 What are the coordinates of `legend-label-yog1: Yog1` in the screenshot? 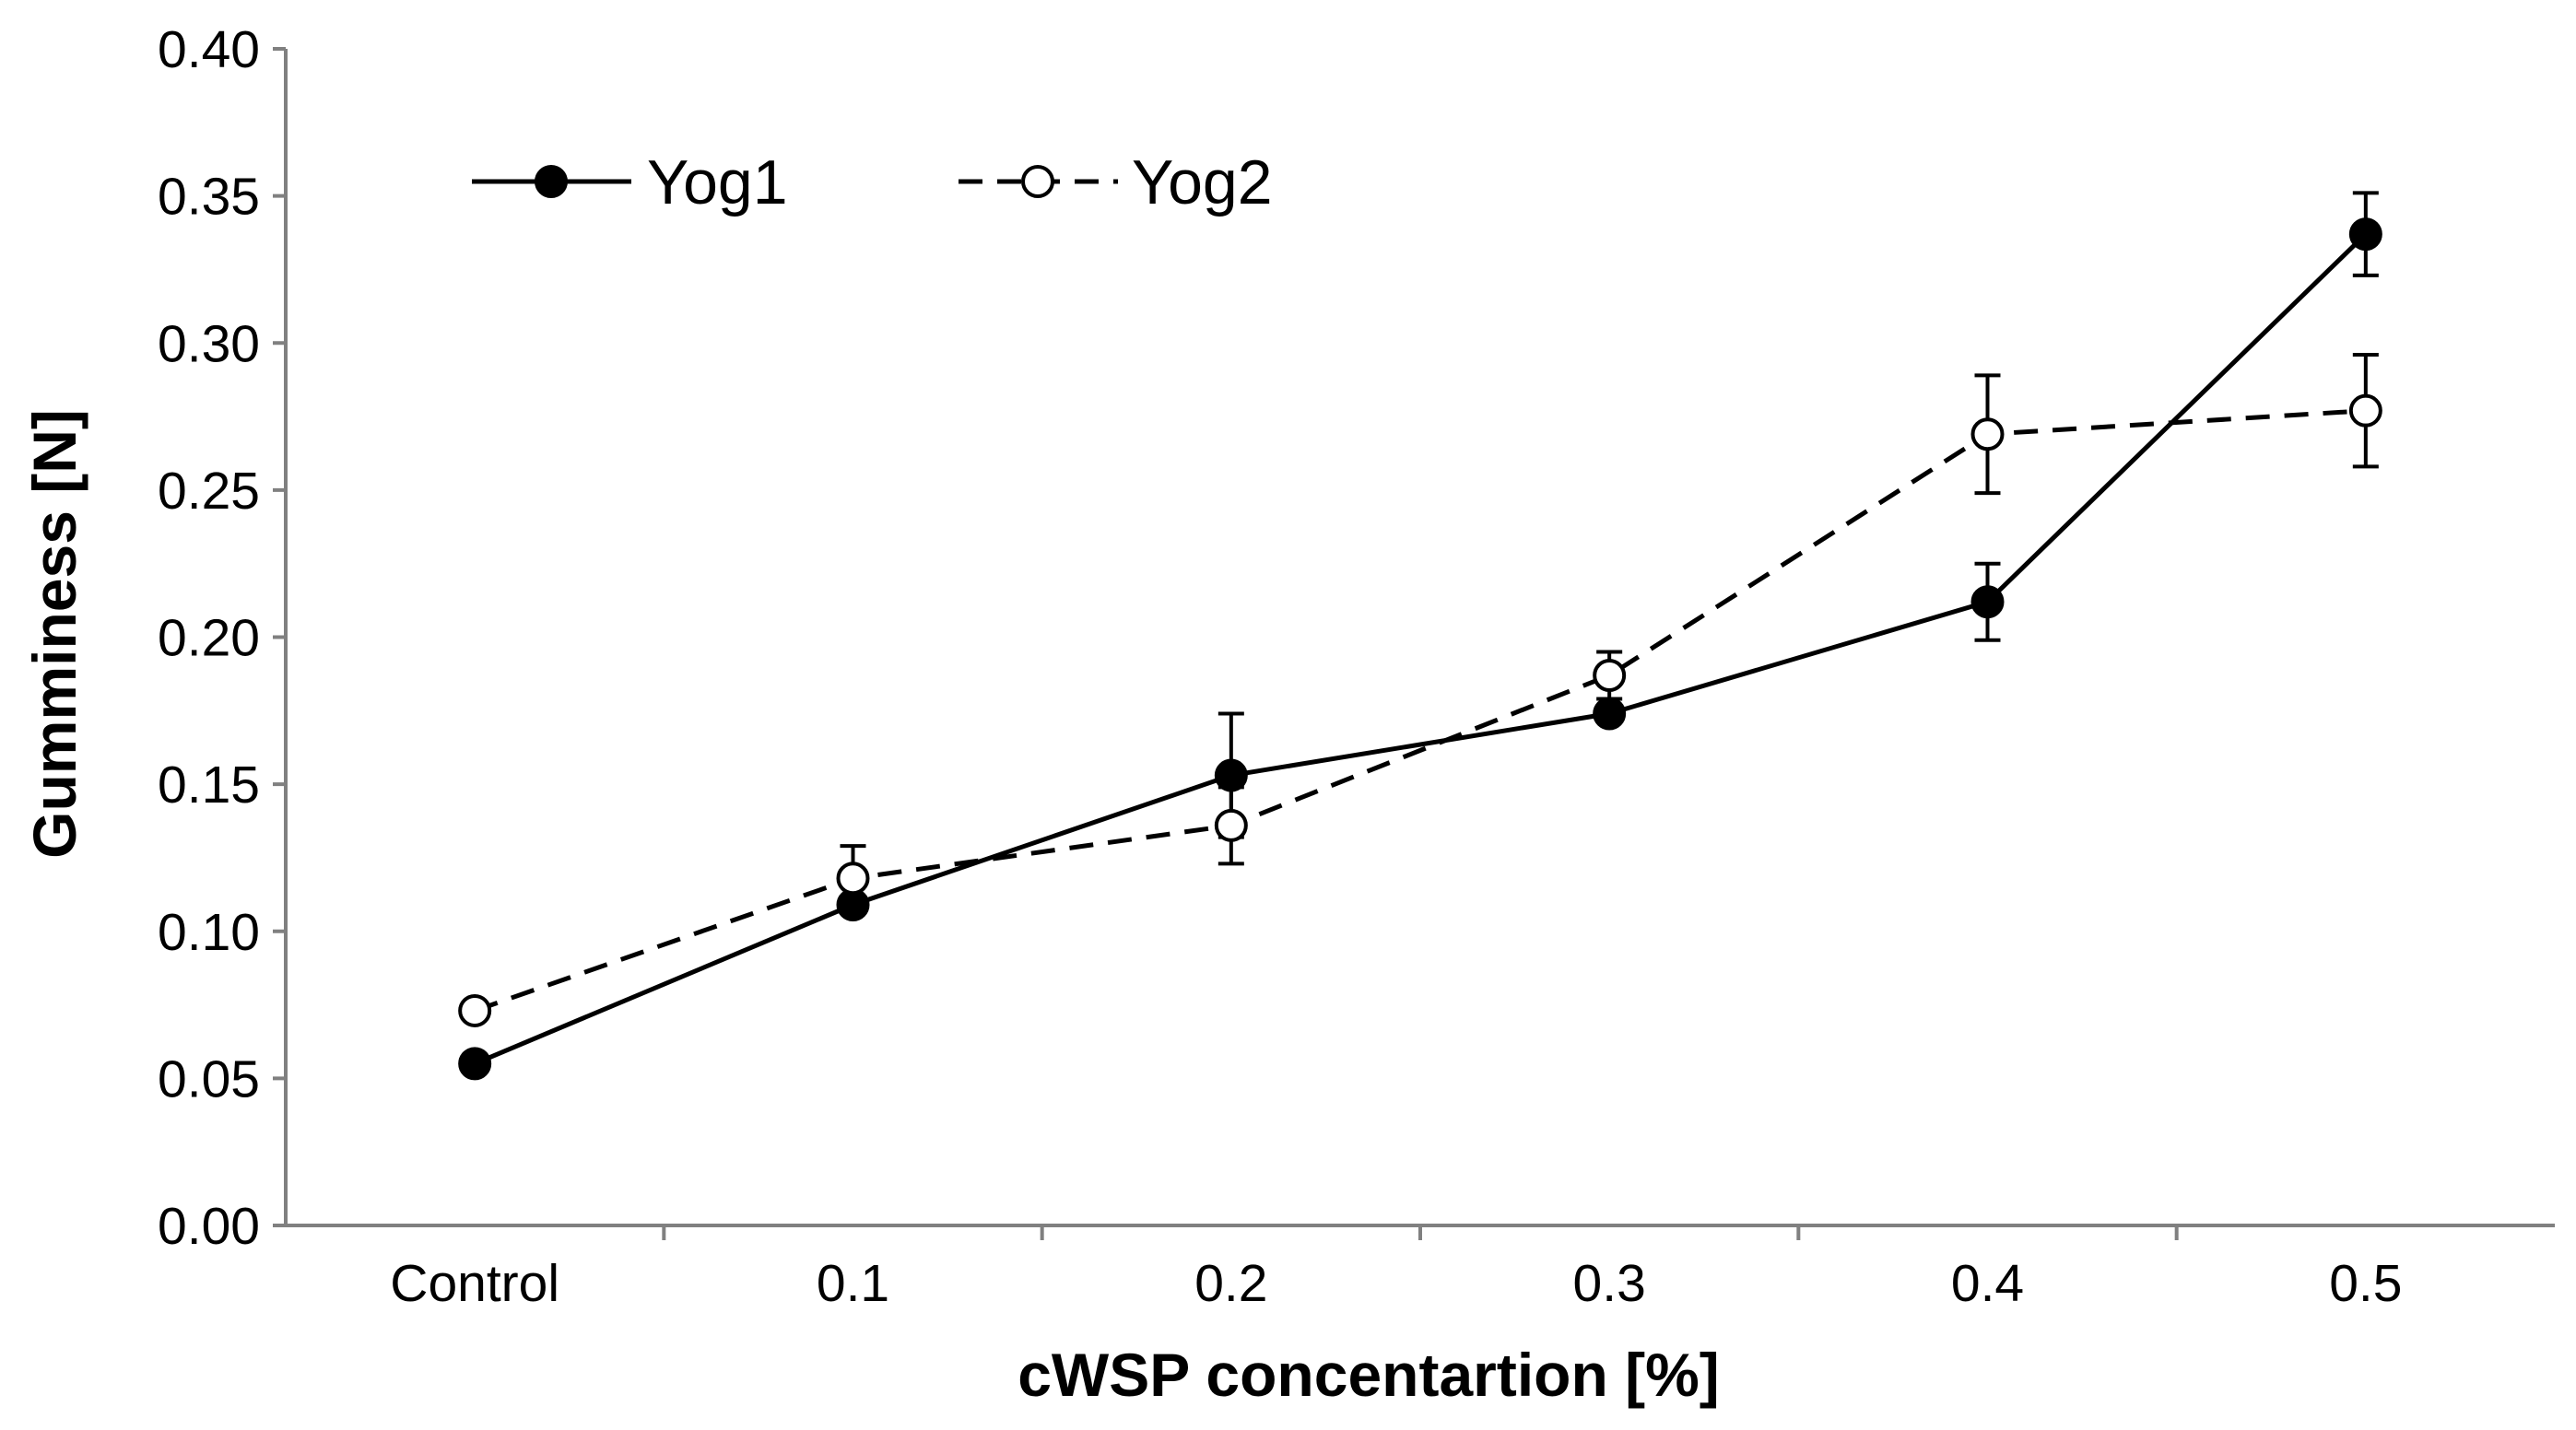 It's located at (717, 182).